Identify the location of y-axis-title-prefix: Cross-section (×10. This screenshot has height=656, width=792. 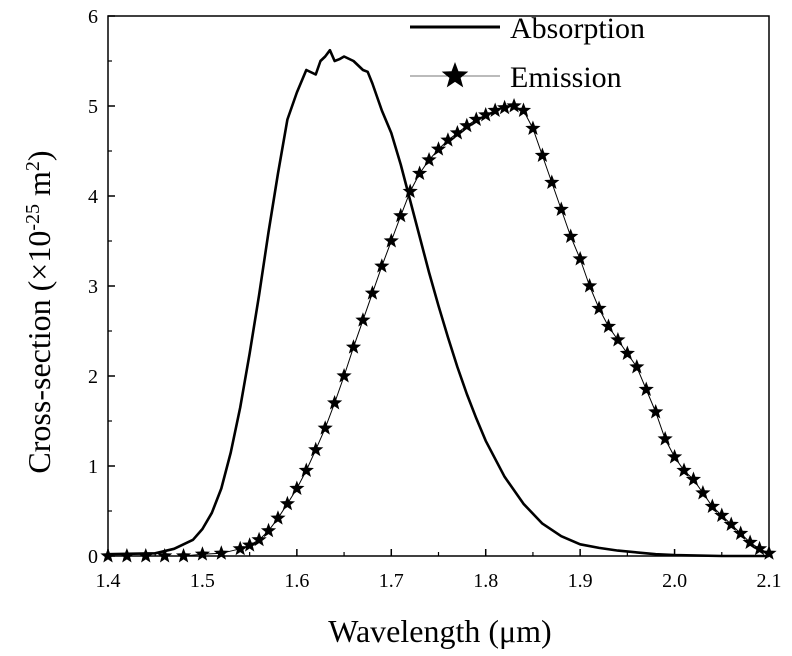
(39, 352).